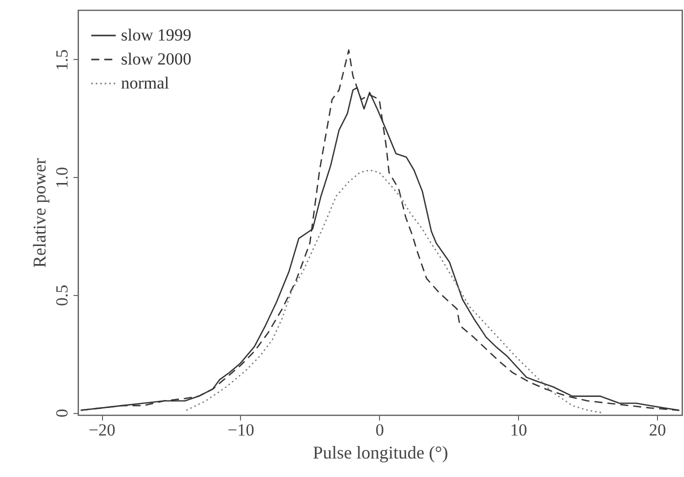  I want to click on x-axis-title: Pulse longitude (°), so click(380, 452).